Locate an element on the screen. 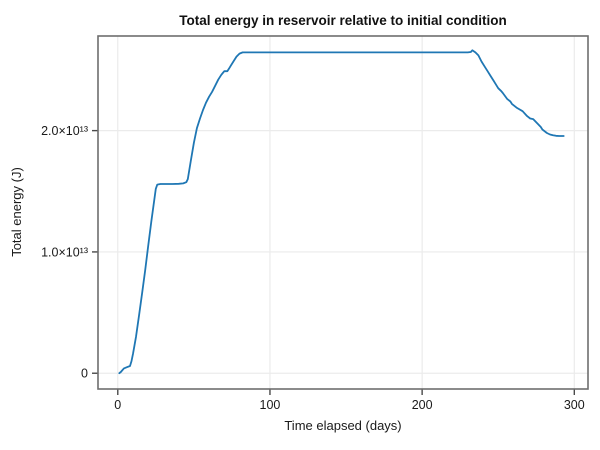 This screenshot has height=450, width=600. y-tick-label: 2.0×10¹³ is located at coordinates (64, 131).